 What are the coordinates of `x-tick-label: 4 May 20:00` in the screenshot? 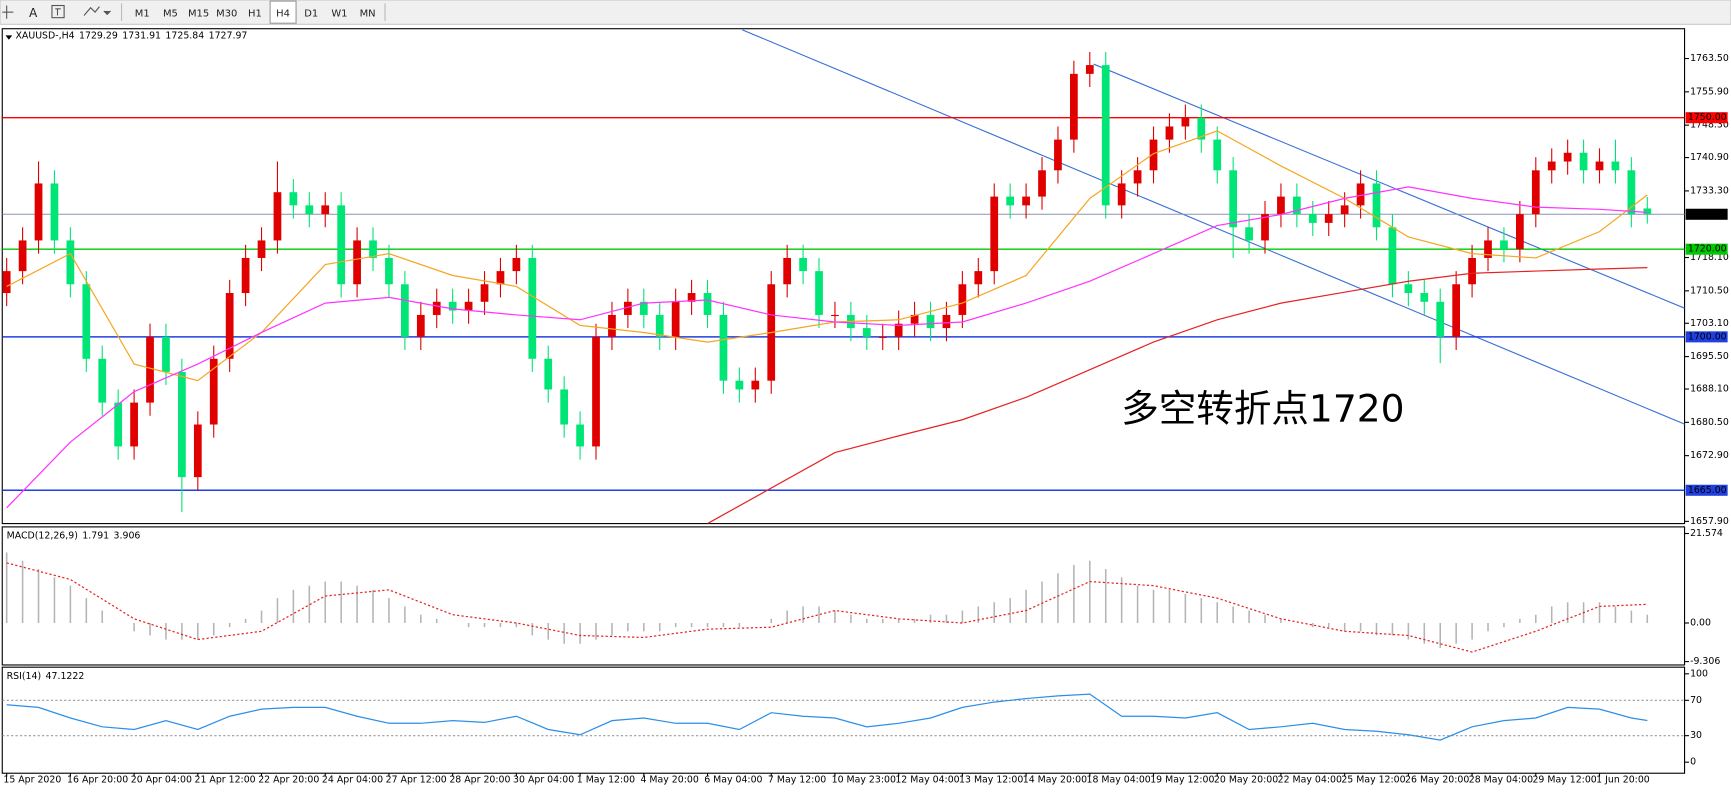 It's located at (669, 779).